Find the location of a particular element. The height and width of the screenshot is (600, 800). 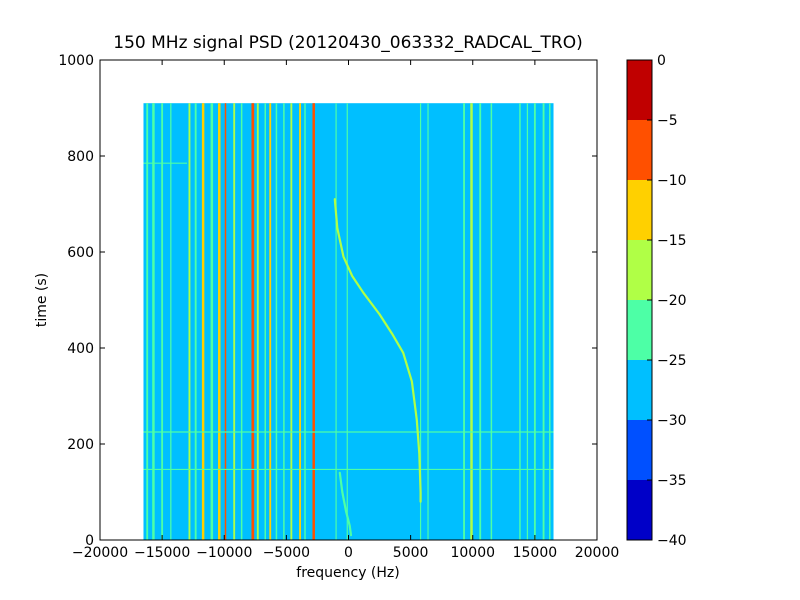

y-tick-label-2: 400 is located at coordinates (80, 349).